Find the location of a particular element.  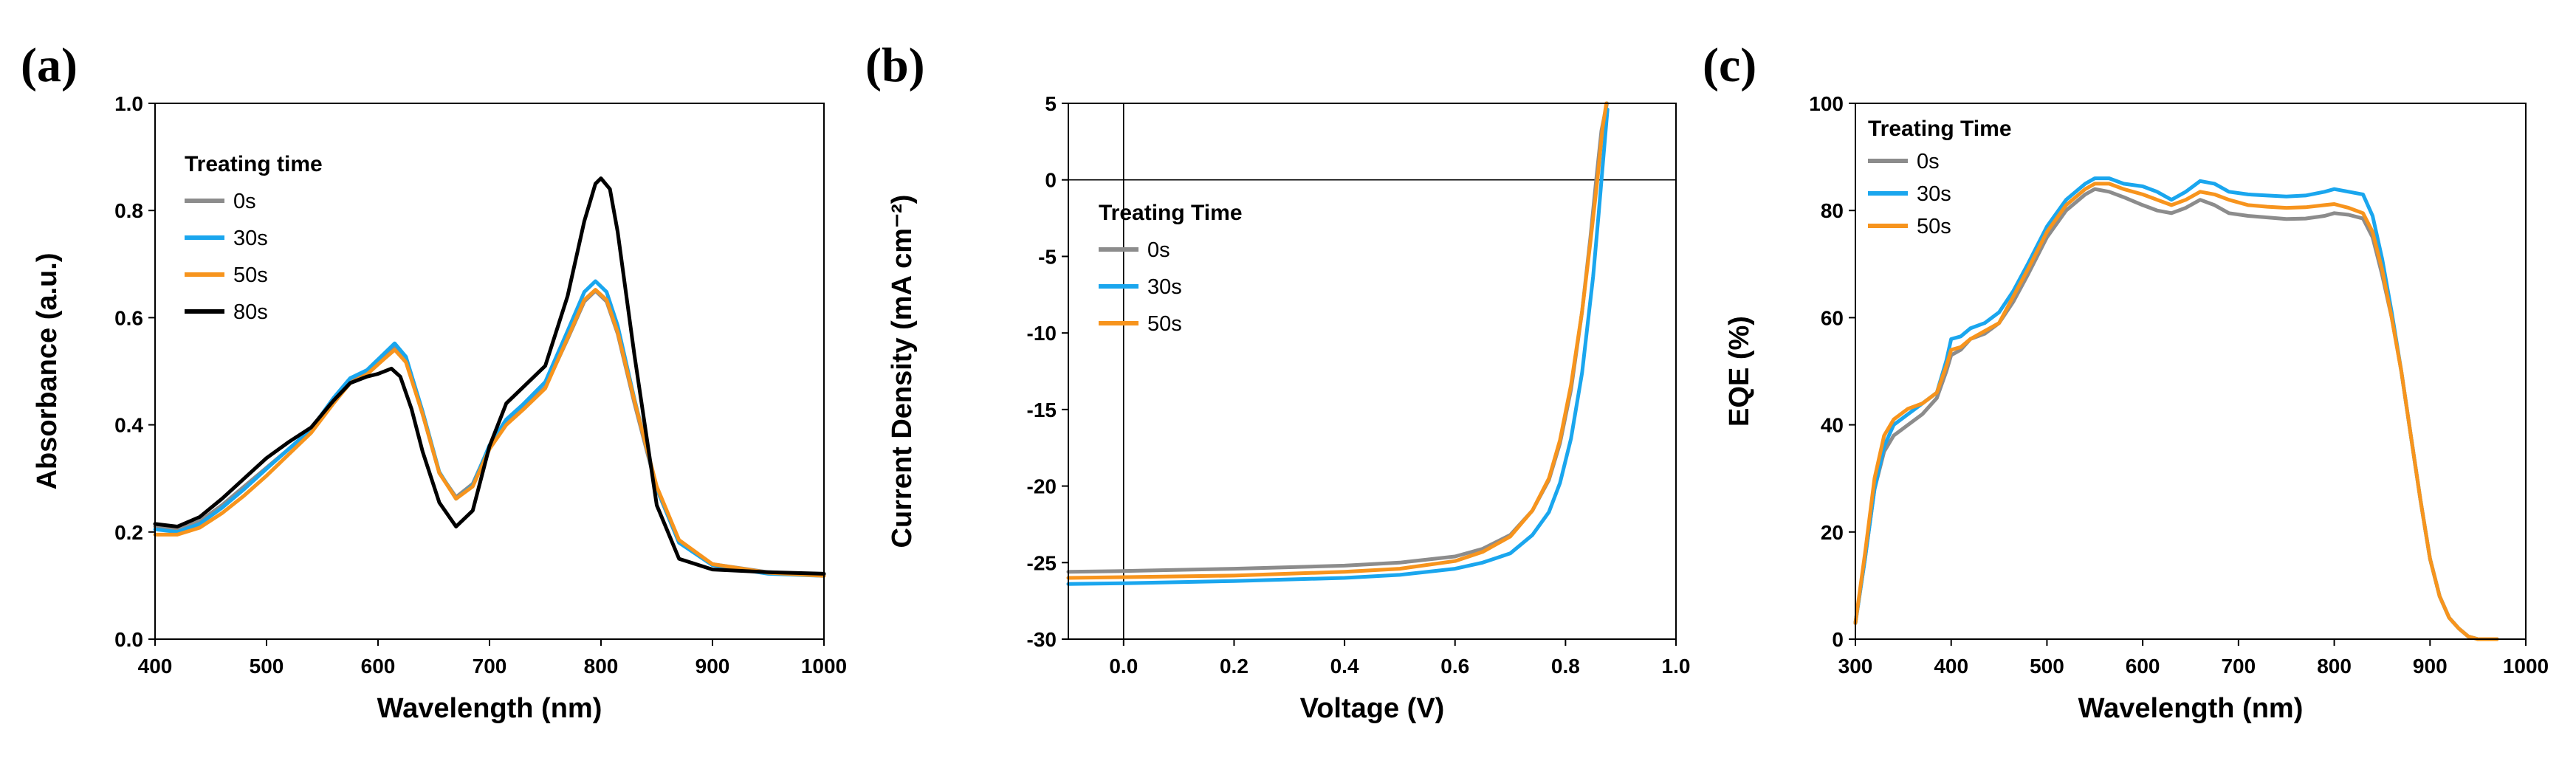

y-tick-label: -15 is located at coordinates (1042, 410).